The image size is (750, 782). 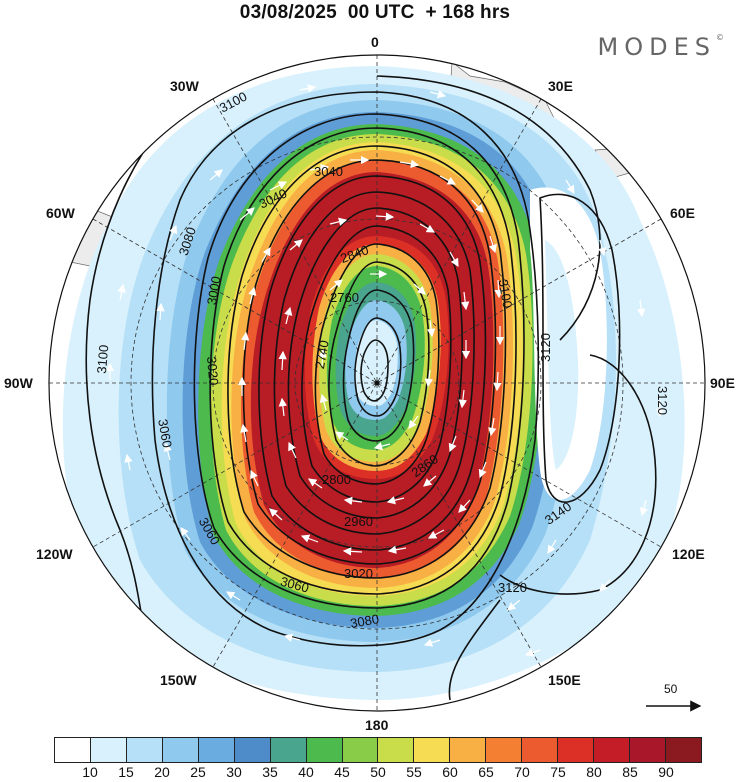 What do you see at coordinates (328, 171) in the screenshot?
I see `contour-label: 3040` at bounding box center [328, 171].